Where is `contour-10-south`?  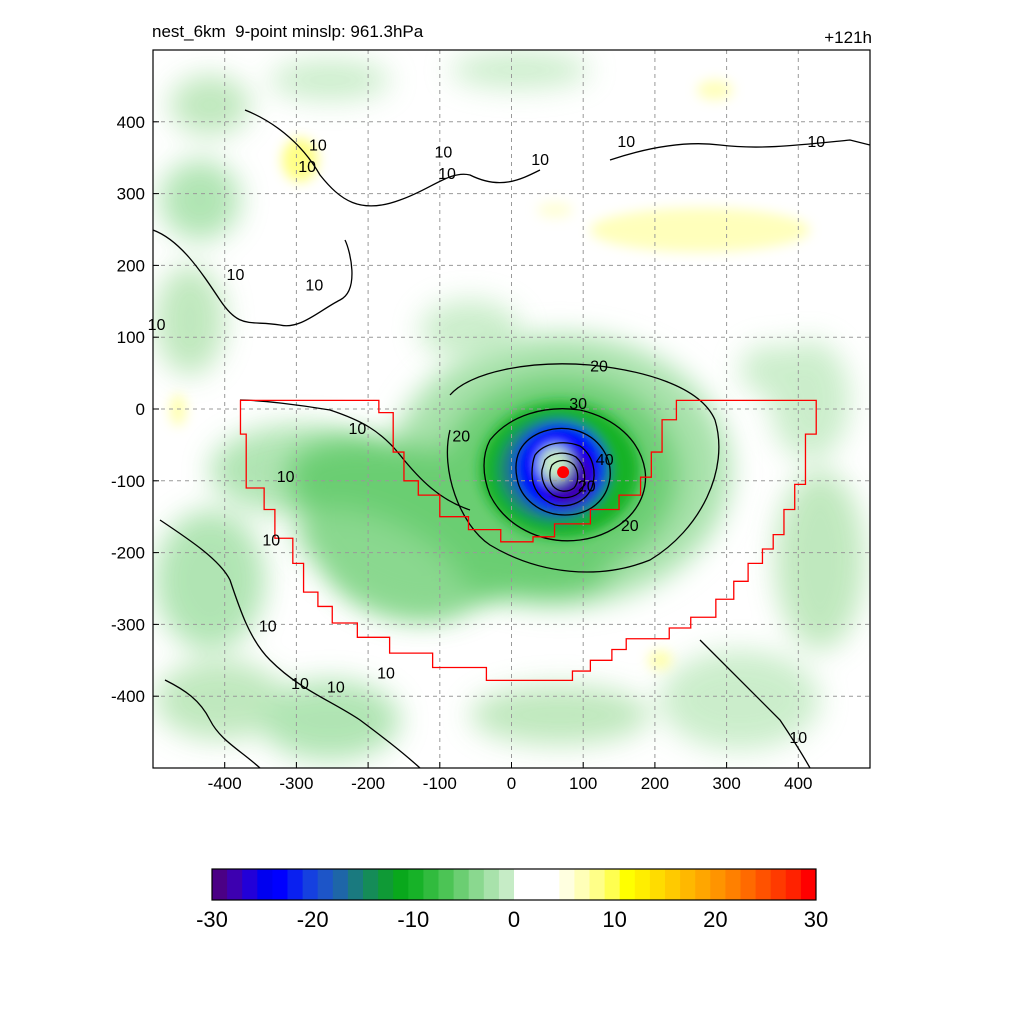
contour-10-south is located at coordinates (290, 643).